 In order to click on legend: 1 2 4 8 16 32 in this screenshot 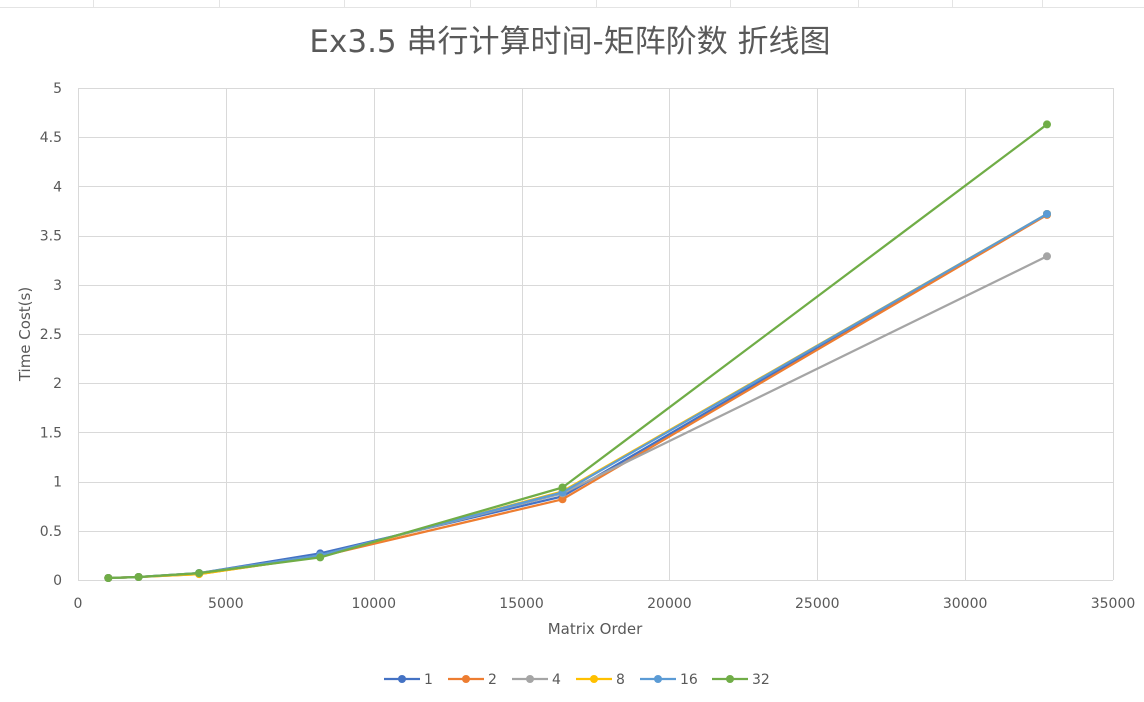, I will do `click(577, 680)`.